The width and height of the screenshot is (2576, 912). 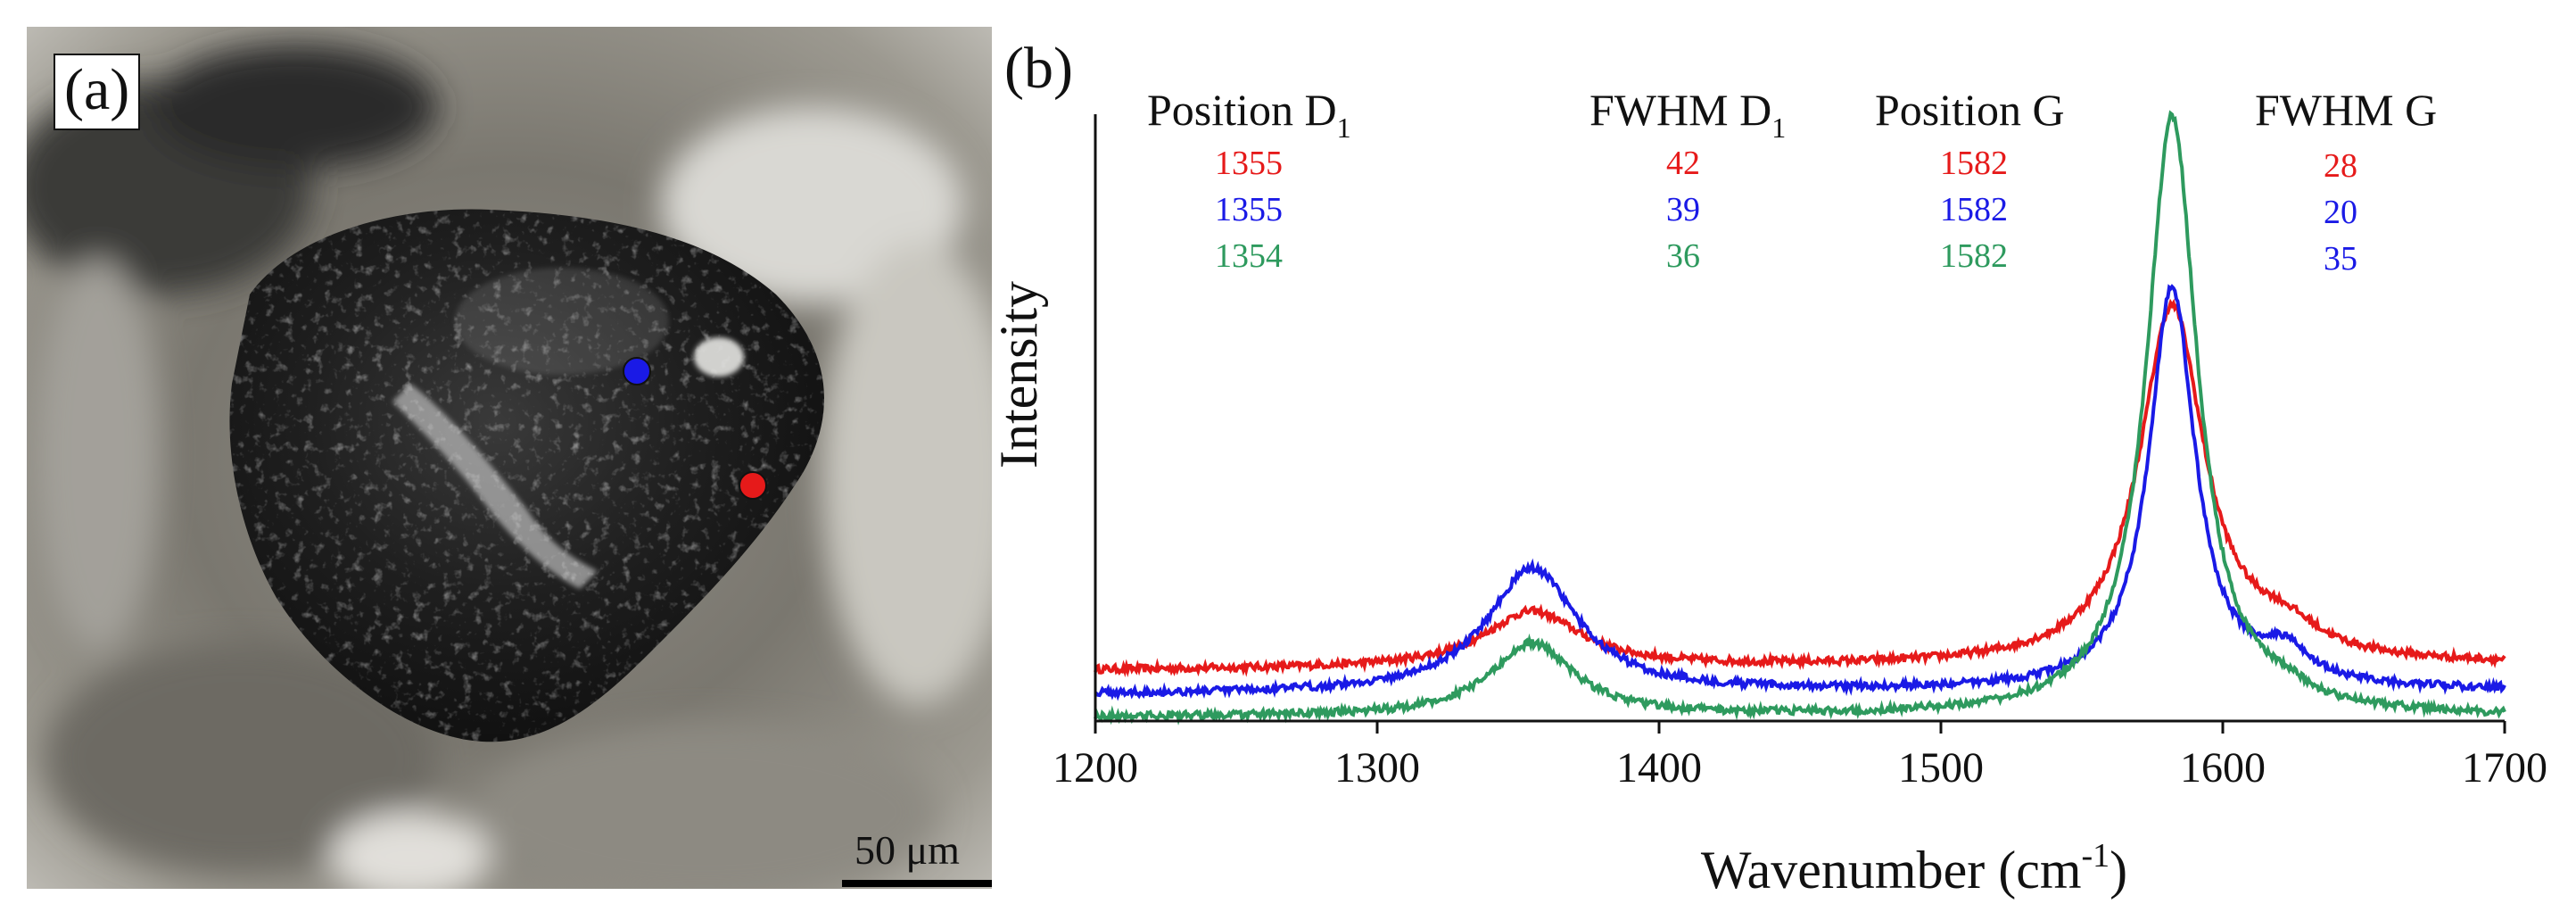 What do you see at coordinates (2340, 259) in the screenshot?
I see `table-cell: 35` at bounding box center [2340, 259].